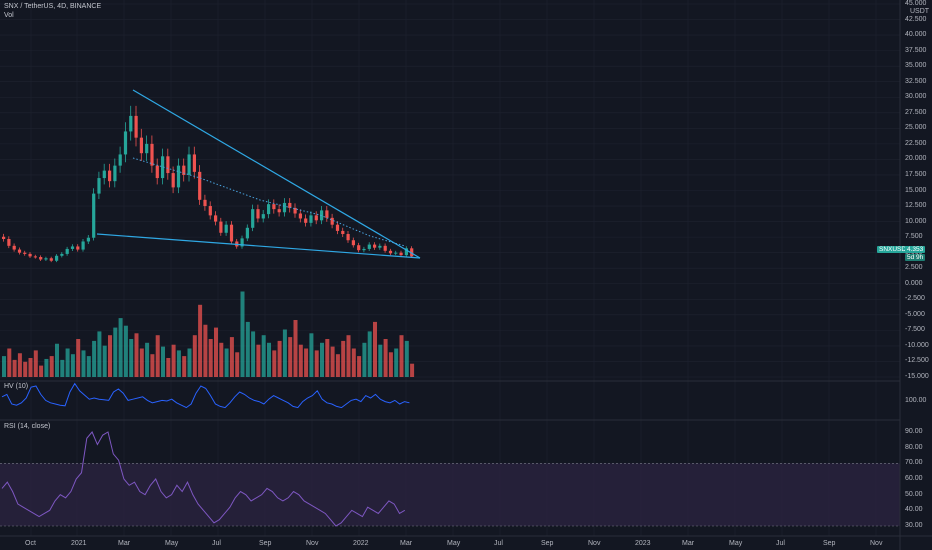  What do you see at coordinates (276, 174) in the screenshot?
I see `upper-trendline` at bounding box center [276, 174].